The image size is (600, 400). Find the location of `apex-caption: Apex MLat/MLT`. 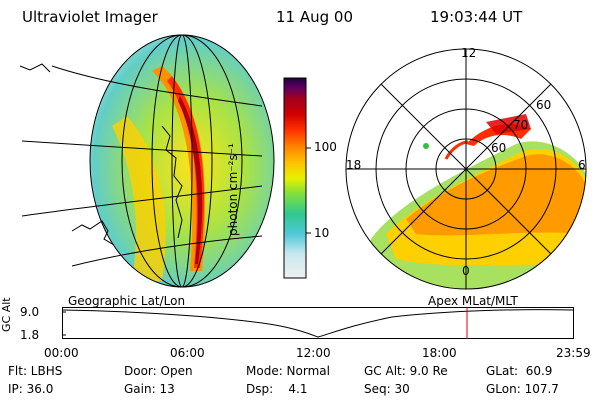

apex-caption: Apex MLat/MLT is located at coordinates (473, 301).